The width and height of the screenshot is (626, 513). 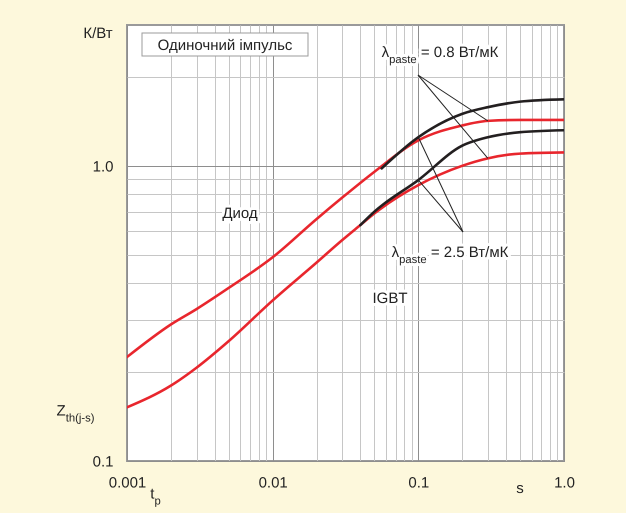 What do you see at coordinates (440, 55) in the screenshot?
I see `annotation: λ$_{paste}$ = 0.8 Вт/мК` at bounding box center [440, 55].